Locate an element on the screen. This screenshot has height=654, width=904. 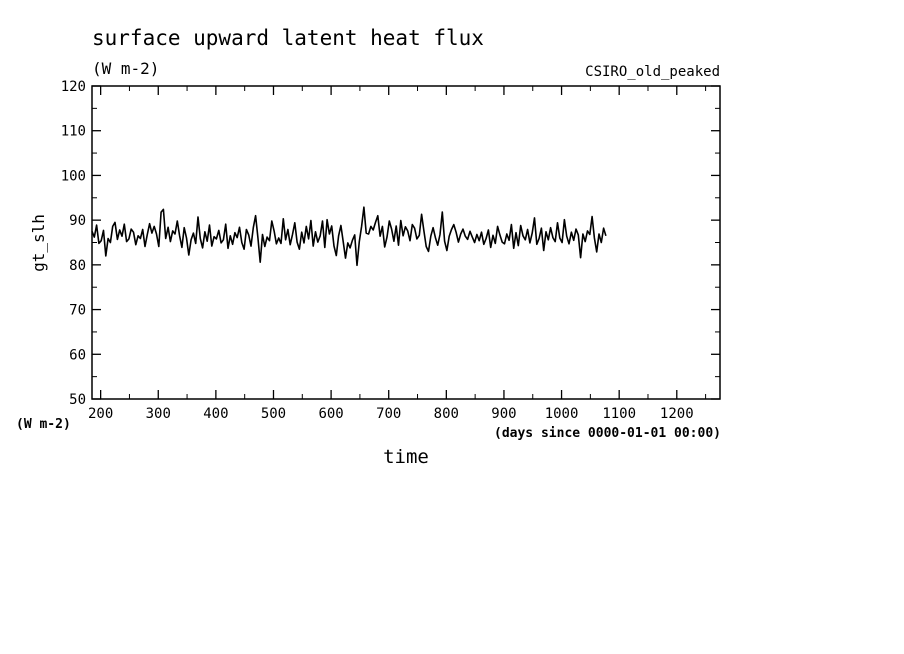
series-layer is located at coordinates (349, 236).